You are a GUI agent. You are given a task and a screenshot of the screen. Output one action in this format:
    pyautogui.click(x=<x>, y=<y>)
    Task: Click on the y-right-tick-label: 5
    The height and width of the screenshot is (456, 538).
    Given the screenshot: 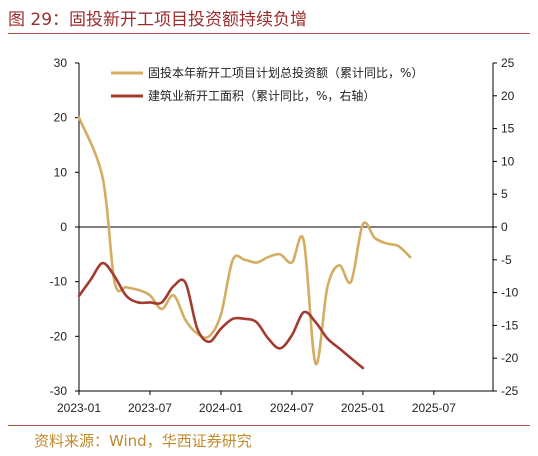 What is the action you would take?
    pyautogui.click(x=504, y=194)
    